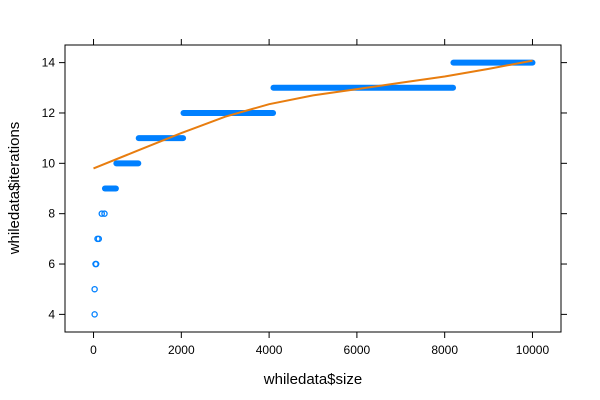 This screenshot has height=400, width=600. What do you see at coordinates (181, 350) in the screenshot?
I see `x-tick-label: 2000` at bounding box center [181, 350].